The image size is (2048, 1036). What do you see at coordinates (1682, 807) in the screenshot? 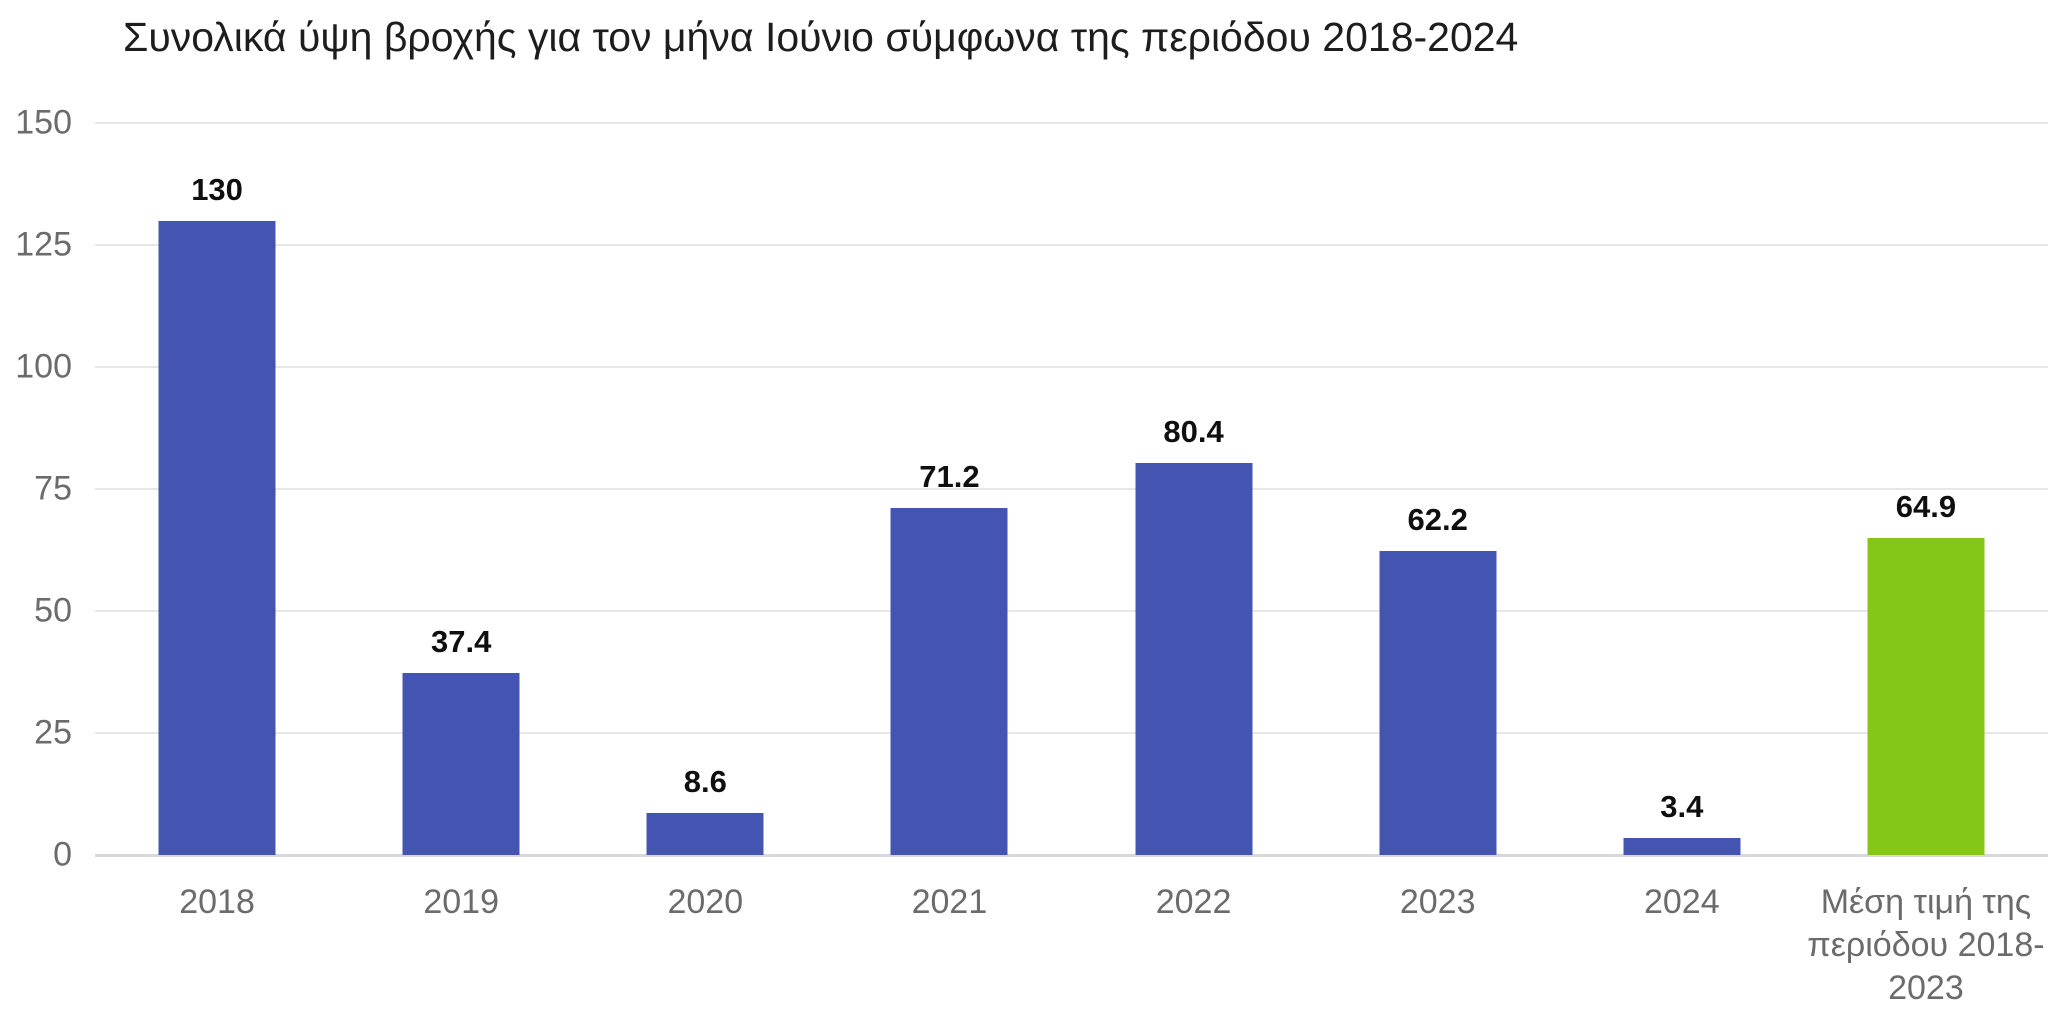
I see `bar-value-label: 3.4` at bounding box center [1682, 807].